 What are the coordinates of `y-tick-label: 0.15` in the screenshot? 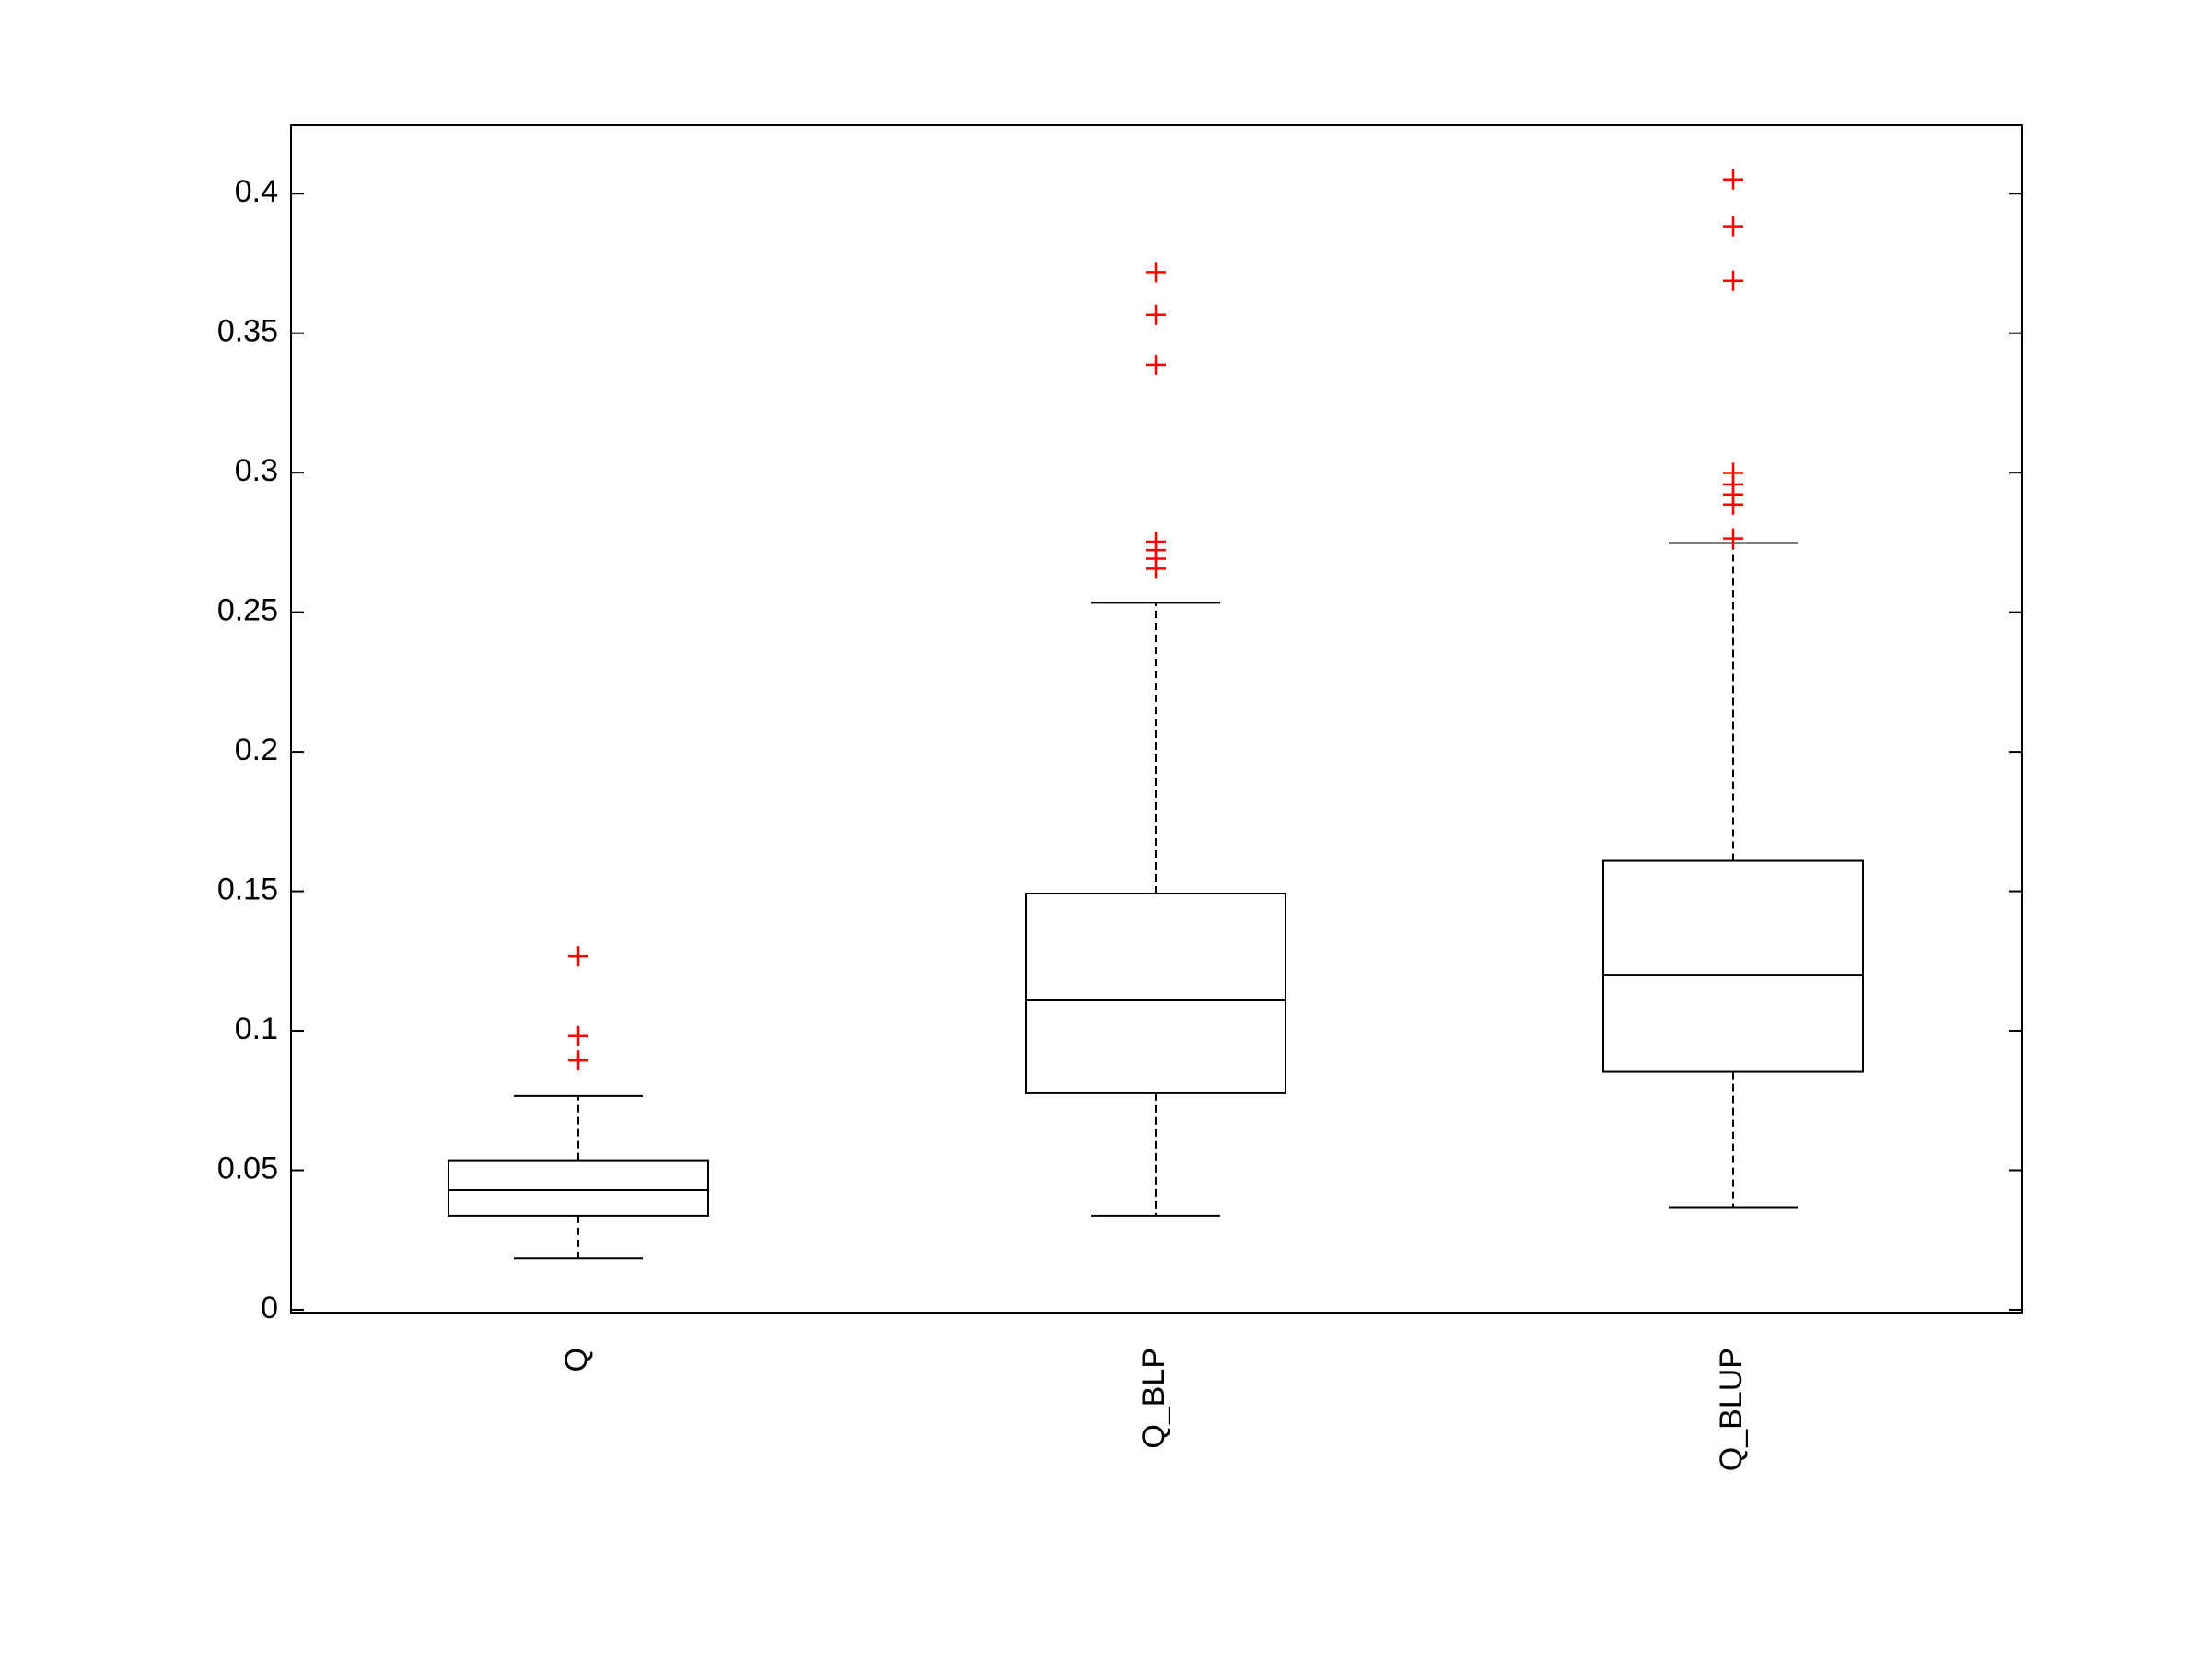 It's located at (248, 889).